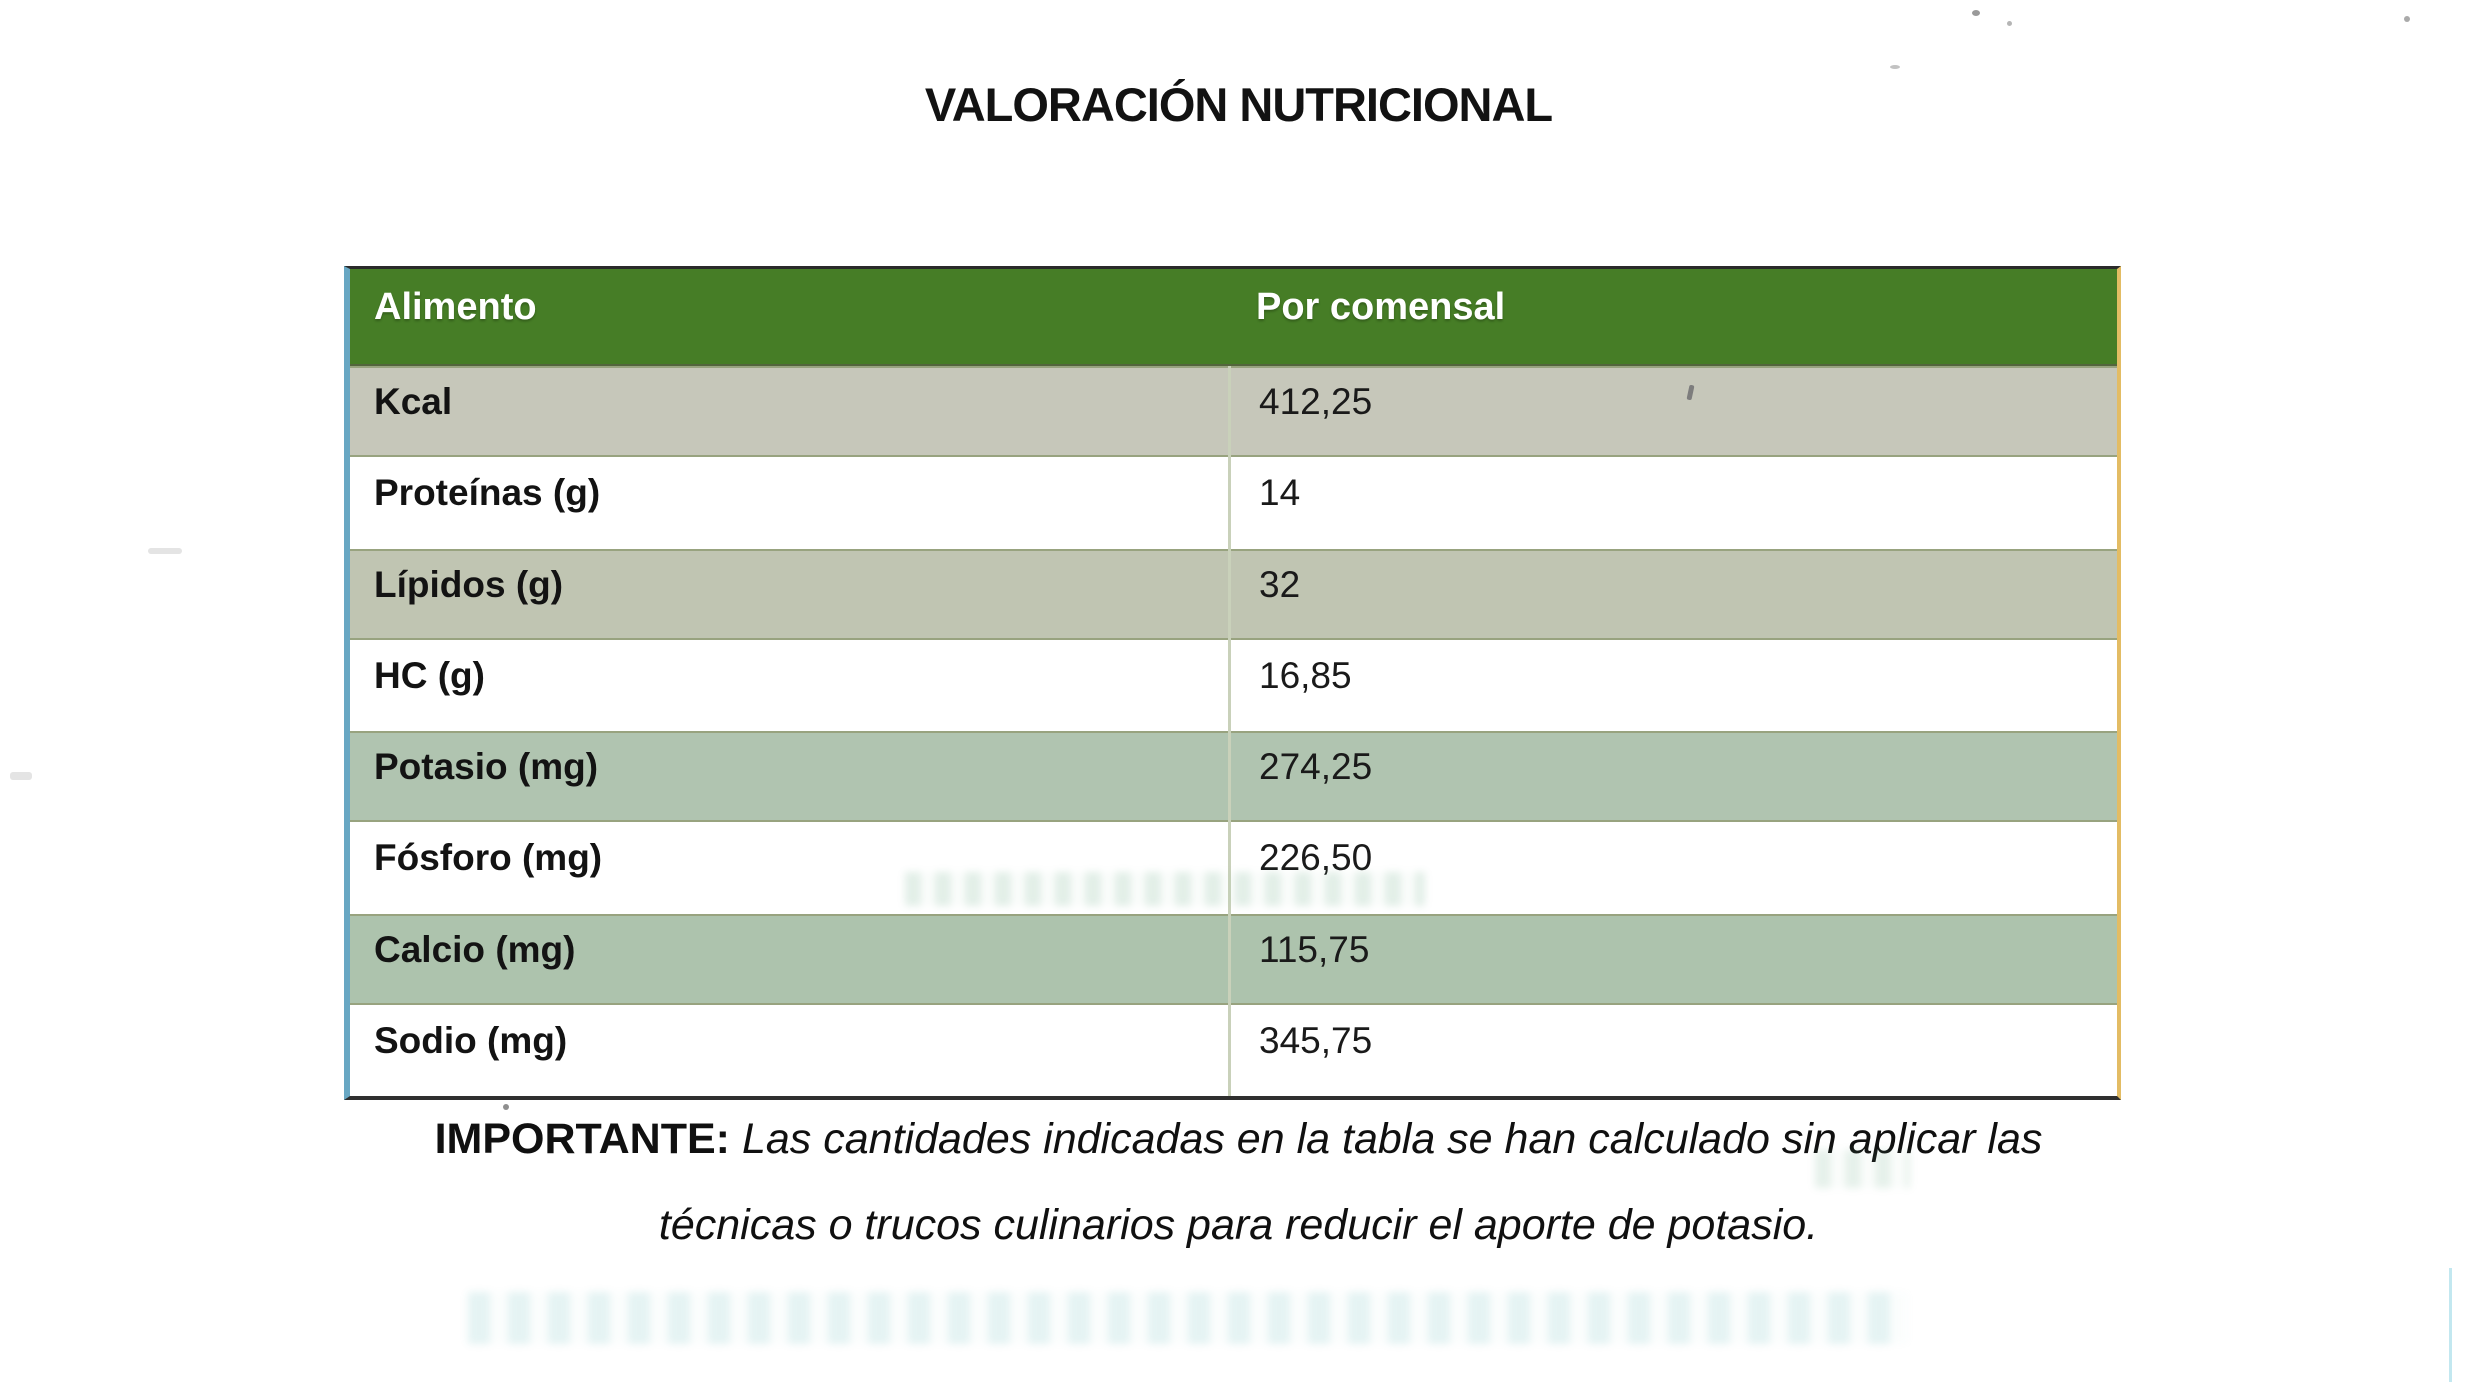 The image size is (2477, 1382). I want to click on row-label: Fósforo (mg), so click(488, 858).